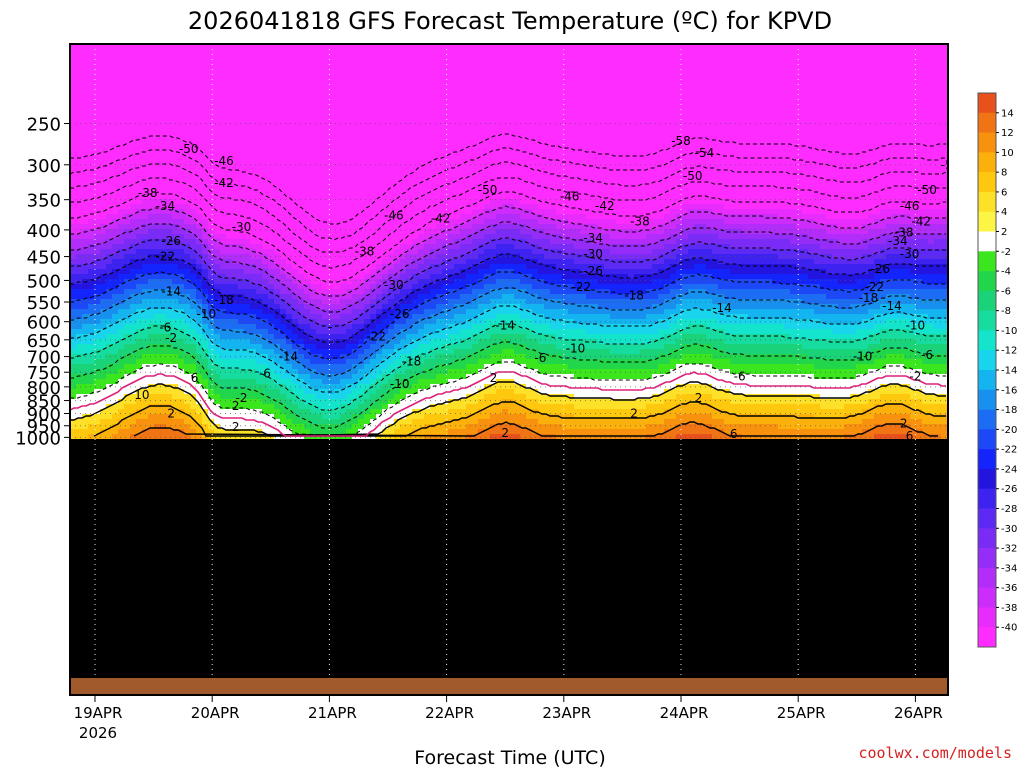 The image size is (1024, 768). Describe the element at coordinates (1009, 331) in the screenshot. I see `colorbar-label: -10` at that location.